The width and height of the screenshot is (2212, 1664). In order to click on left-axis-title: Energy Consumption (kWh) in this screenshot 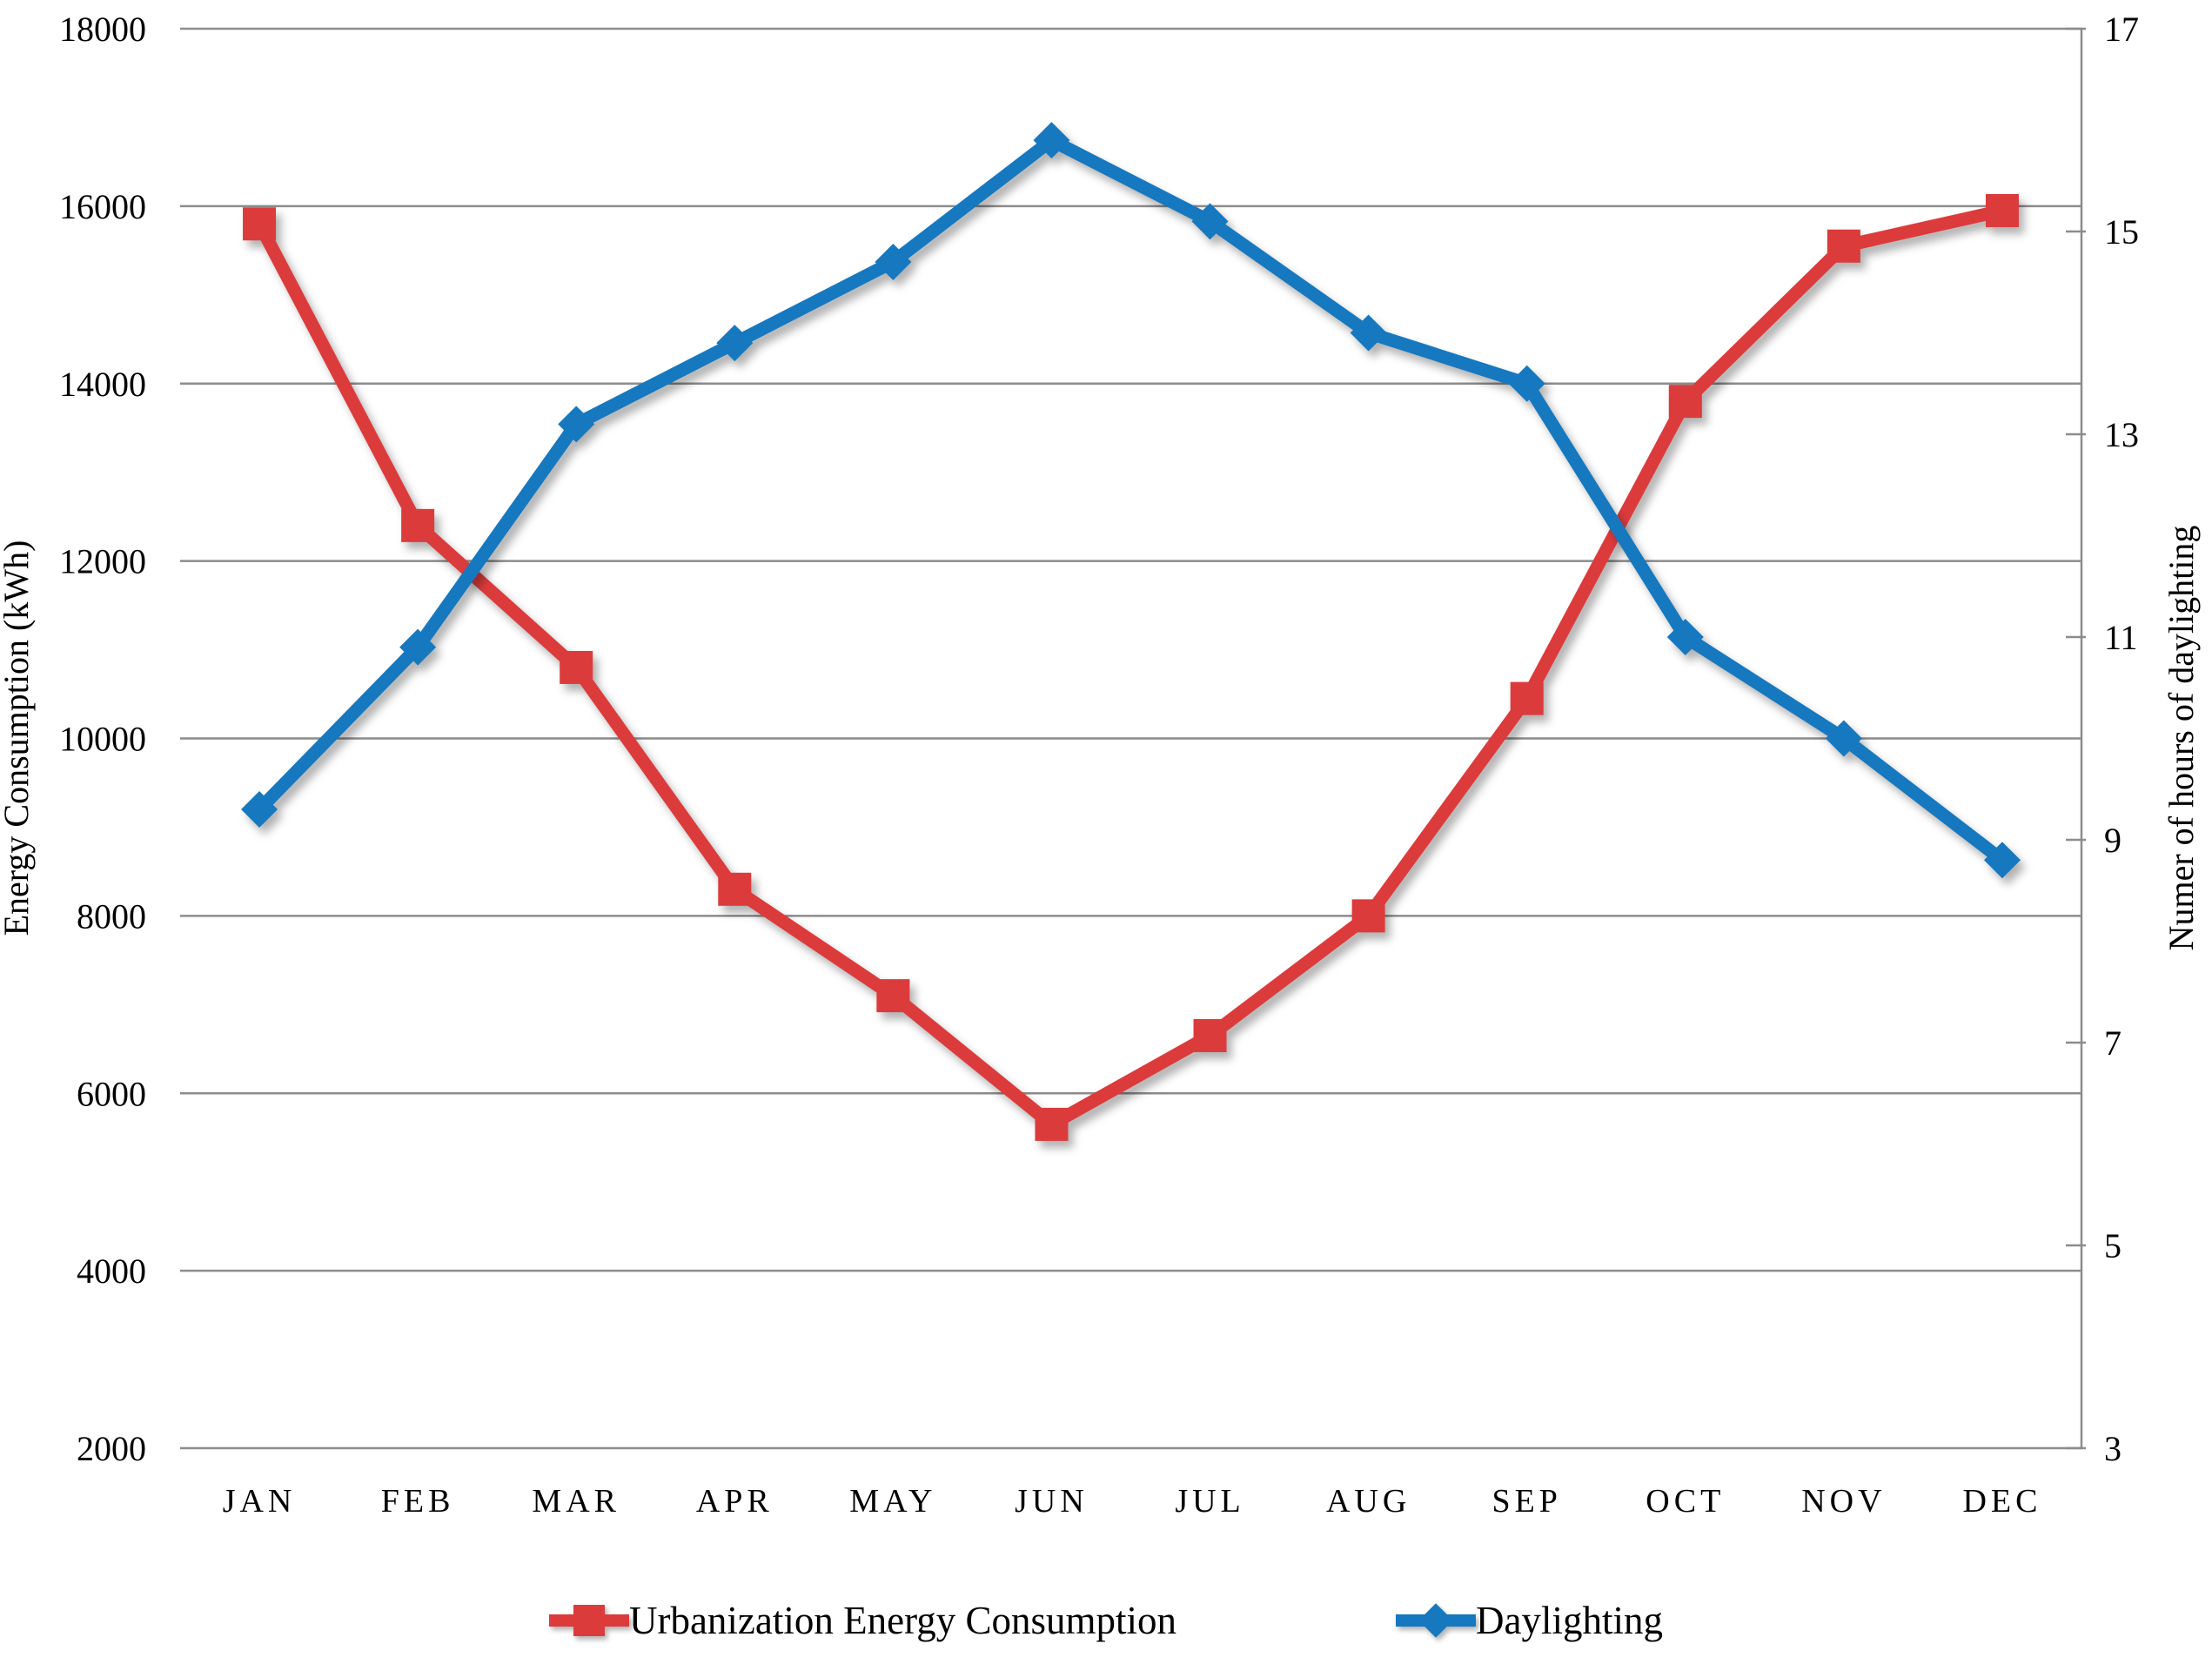, I will do `click(18, 738)`.